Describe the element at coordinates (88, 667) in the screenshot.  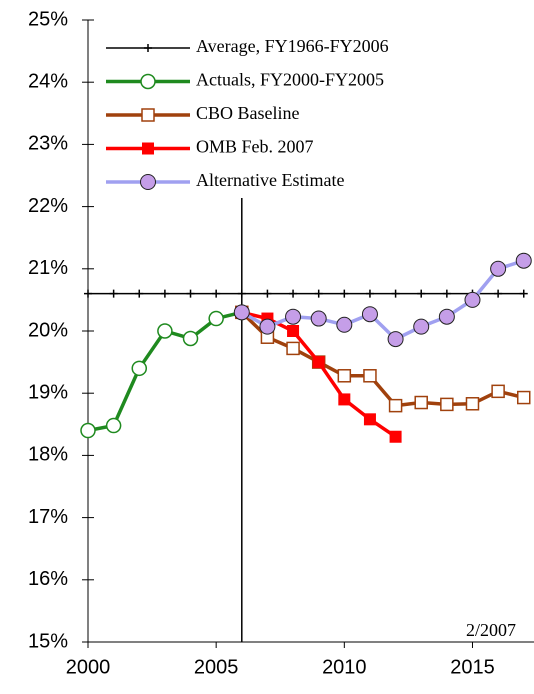
I see `x-tick-label: 2000` at that location.